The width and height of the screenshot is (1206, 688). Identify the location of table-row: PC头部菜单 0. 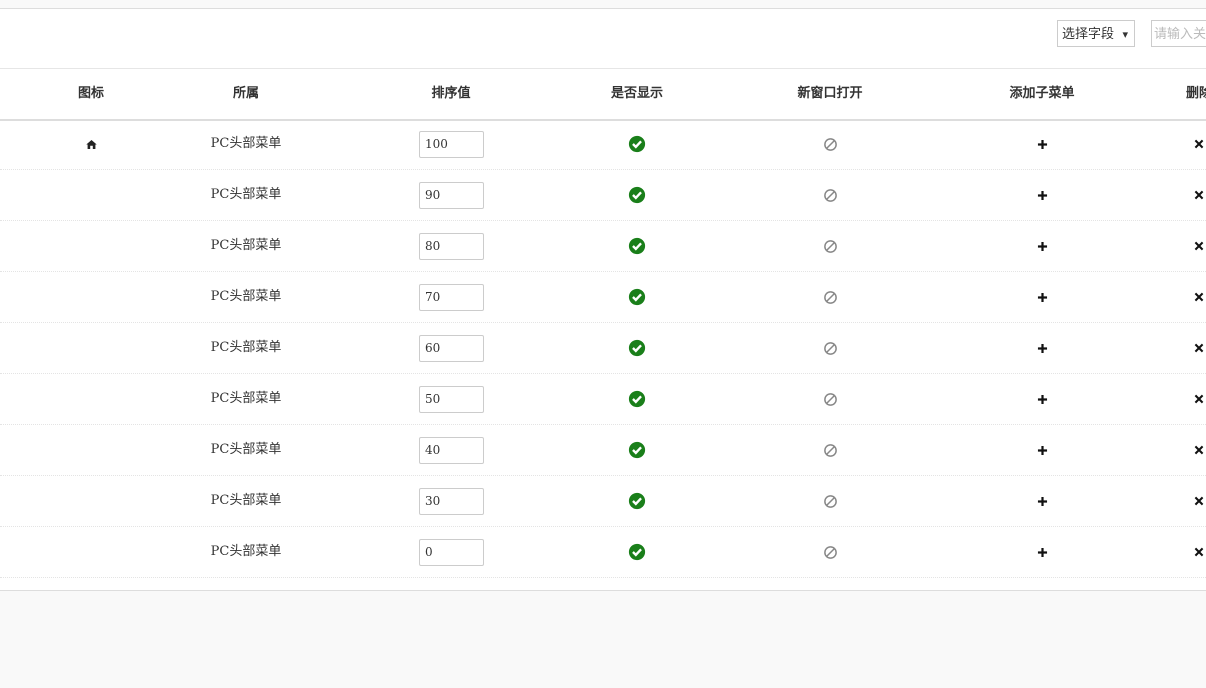
(603, 552).